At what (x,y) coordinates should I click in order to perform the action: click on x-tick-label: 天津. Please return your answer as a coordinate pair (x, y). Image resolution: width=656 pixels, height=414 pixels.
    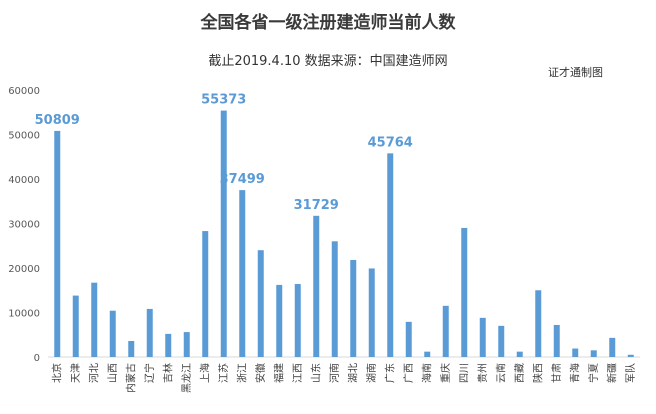
    Looking at the image, I should click on (76, 373).